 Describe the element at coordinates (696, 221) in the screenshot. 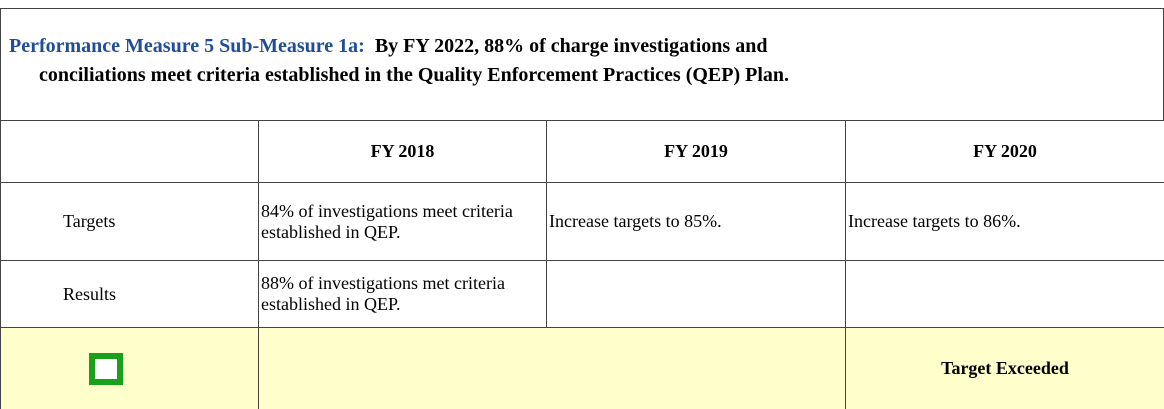

I see `cell: Increase targets to 85%.` at that location.